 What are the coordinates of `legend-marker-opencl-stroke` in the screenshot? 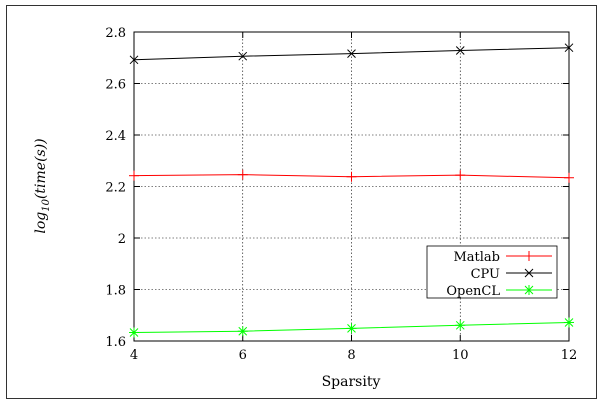 It's located at (529, 290).